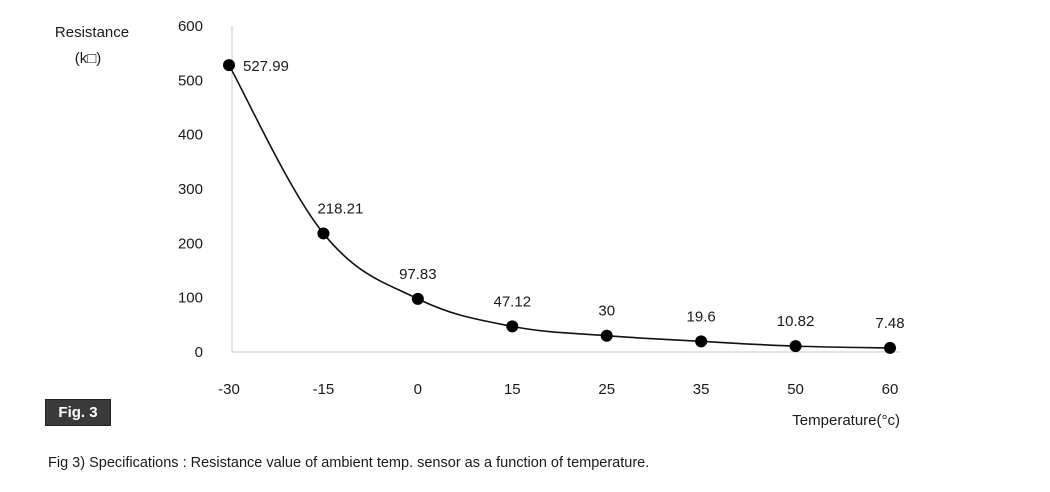 The height and width of the screenshot is (492, 1050). What do you see at coordinates (229, 389) in the screenshot?
I see `x-tick-label: -30` at bounding box center [229, 389].